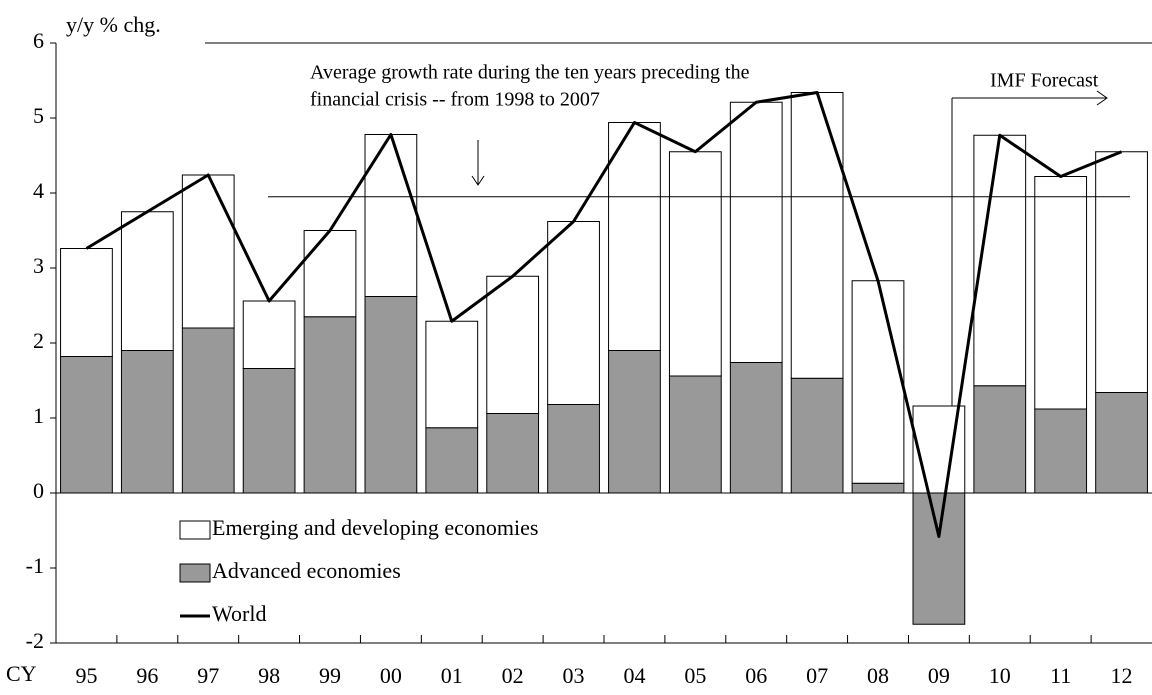 The width and height of the screenshot is (1152, 695). I want to click on y-tick-label: 2, so click(38, 340).